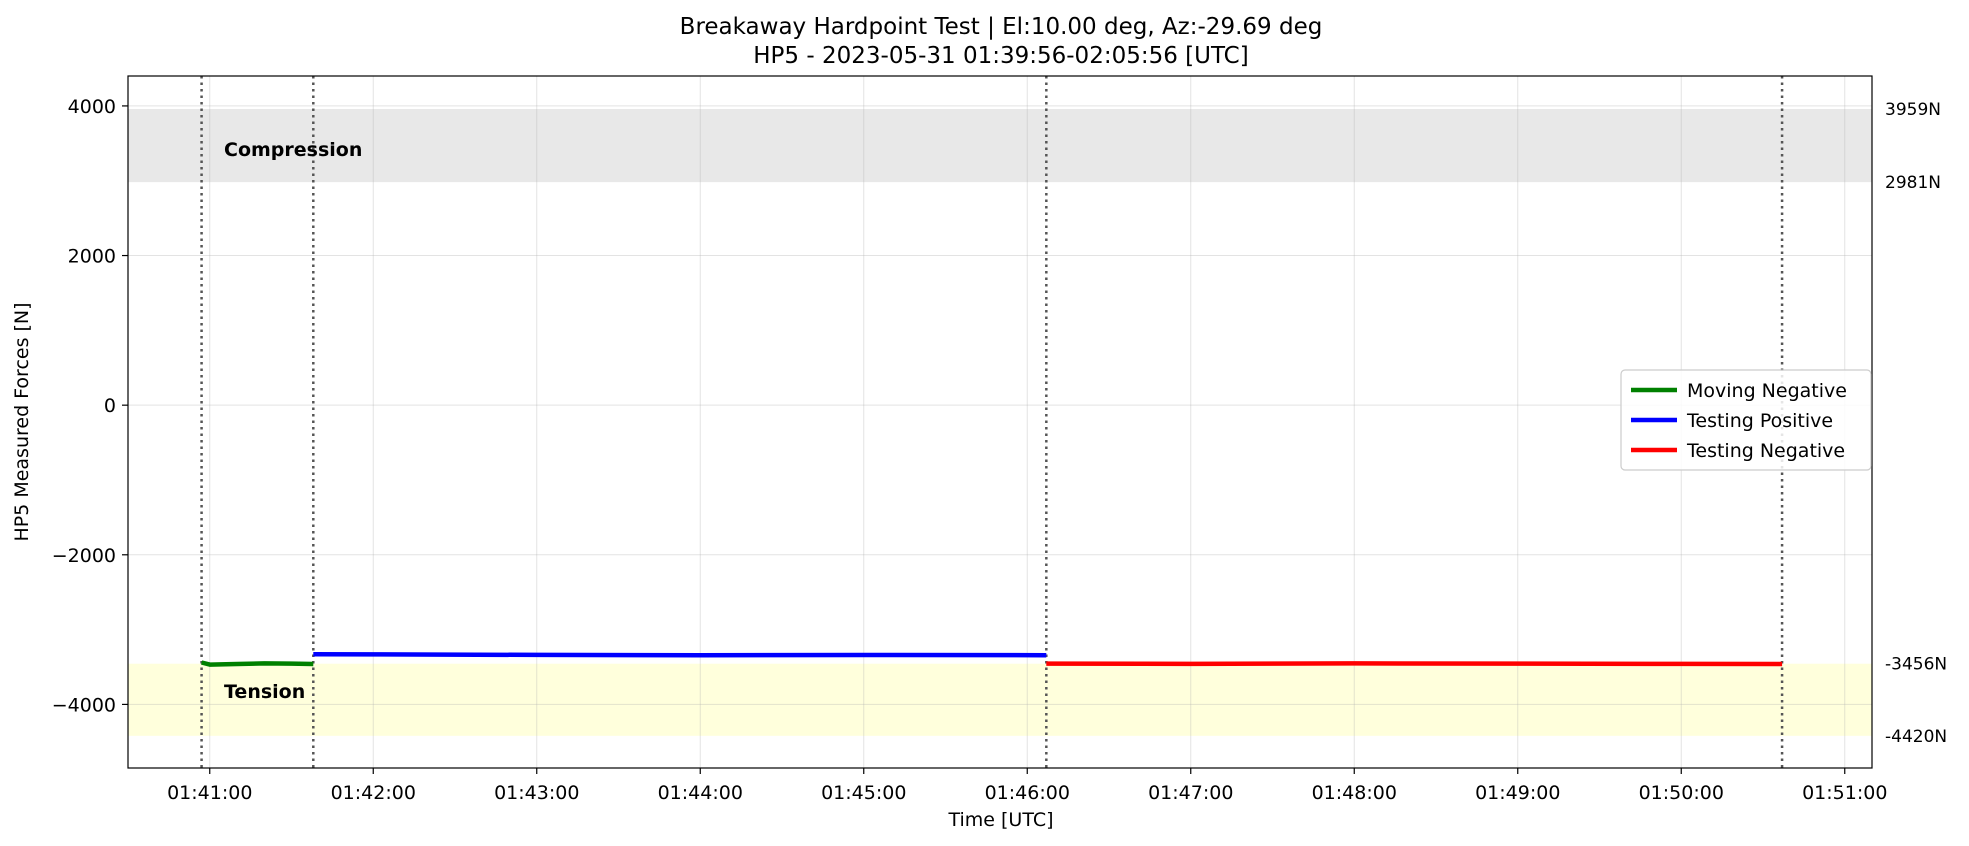  What do you see at coordinates (1000, 699) in the screenshot?
I see `band-tension` at bounding box center [1000, 699].